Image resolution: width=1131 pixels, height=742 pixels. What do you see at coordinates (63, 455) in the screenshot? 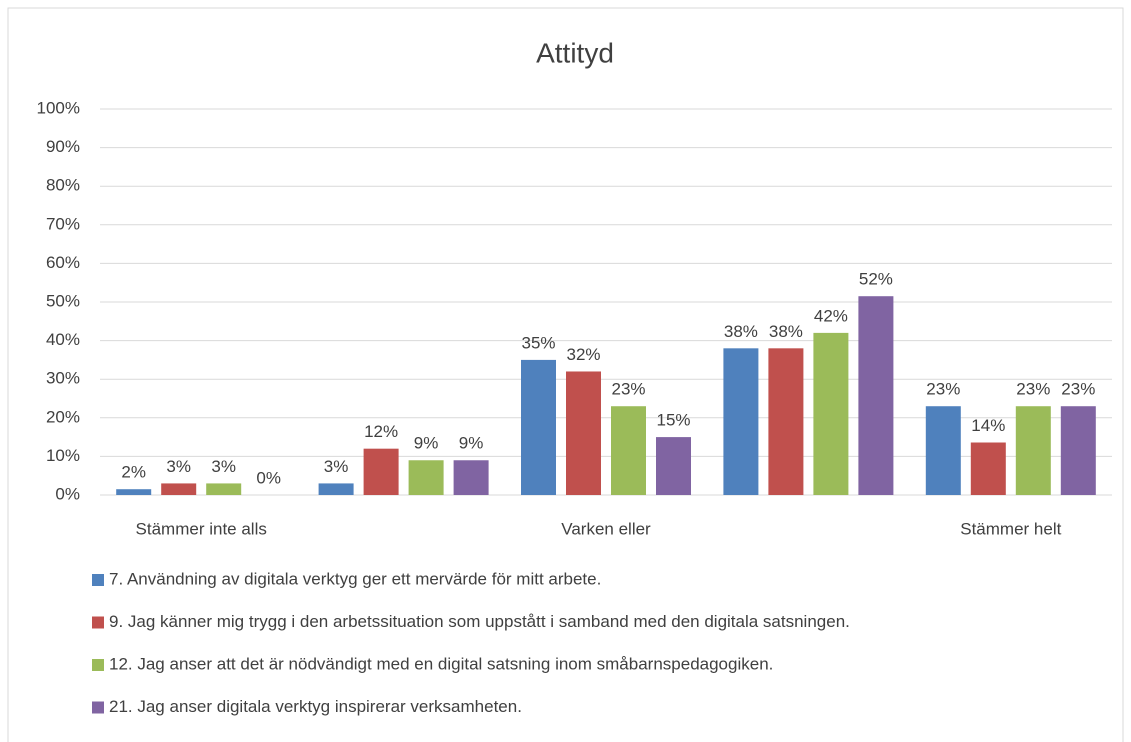
I see `y-tick-label: 10%` at bounding box center [63, 455].